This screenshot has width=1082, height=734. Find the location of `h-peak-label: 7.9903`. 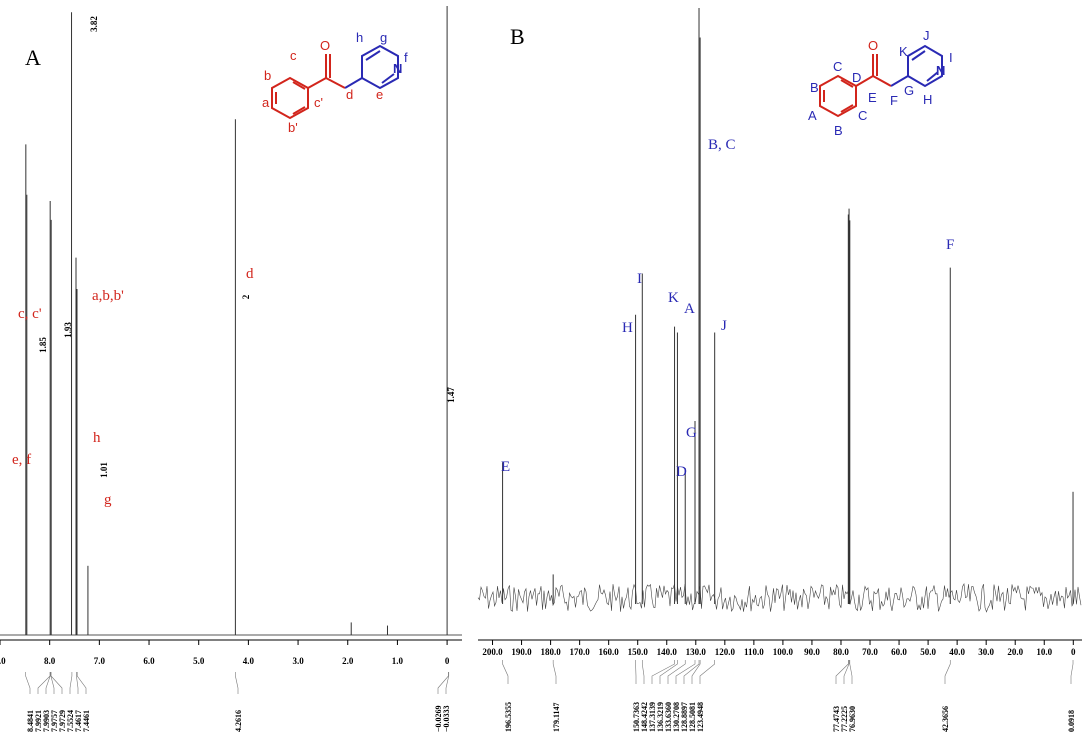

h-peak-label: 7.9903 is located at coordinates (46, 721).